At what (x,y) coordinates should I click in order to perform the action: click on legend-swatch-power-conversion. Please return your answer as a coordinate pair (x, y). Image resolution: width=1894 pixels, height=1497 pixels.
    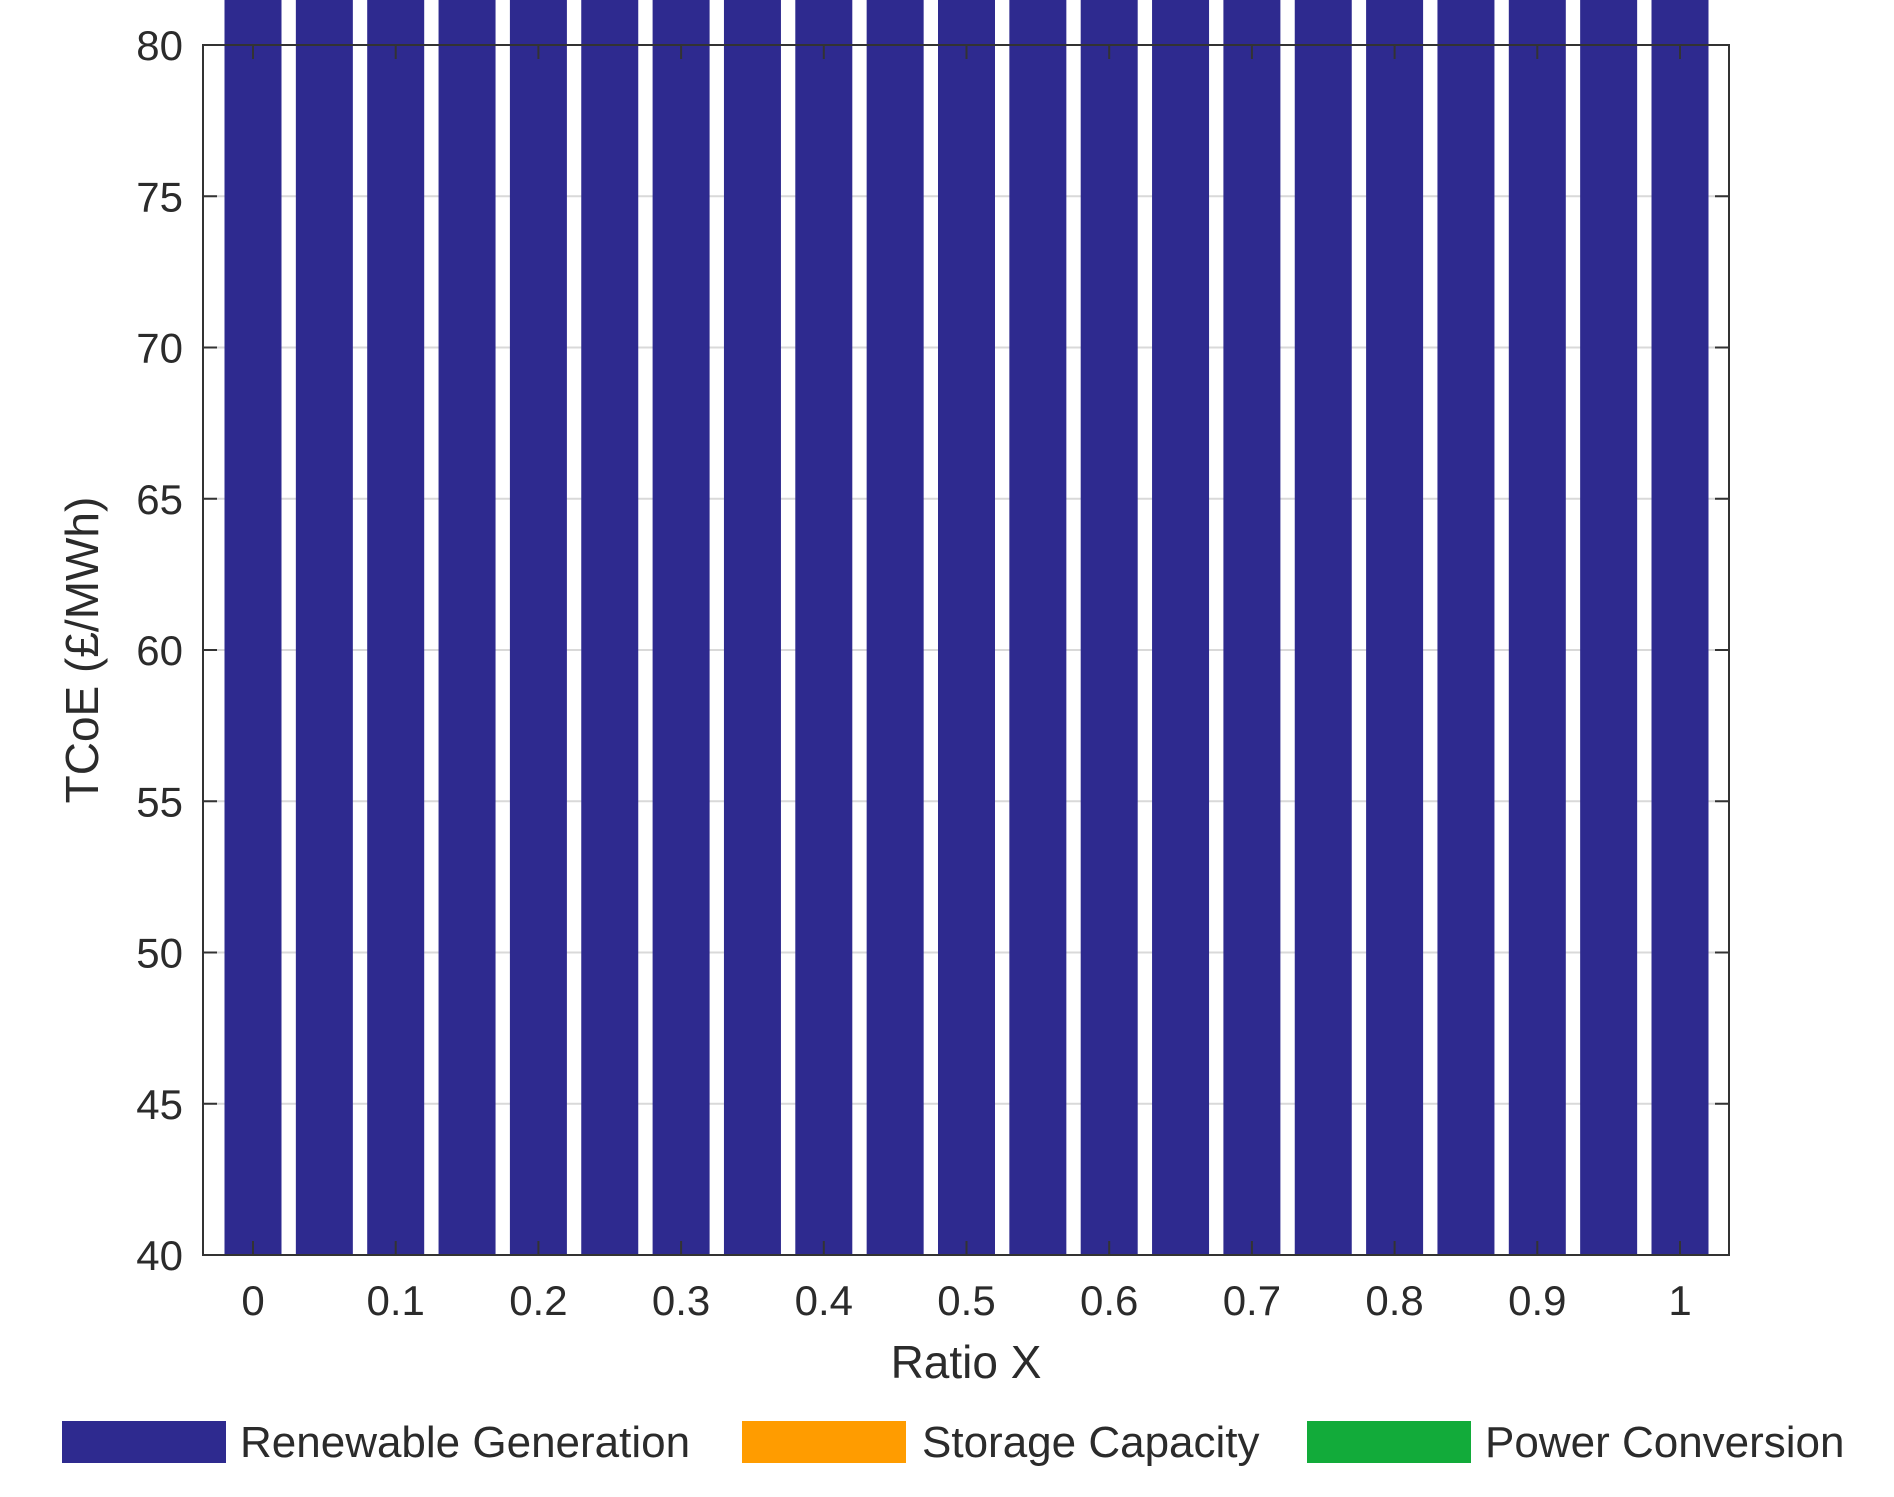
    Looking at the image, I should click on (1389, 1442).